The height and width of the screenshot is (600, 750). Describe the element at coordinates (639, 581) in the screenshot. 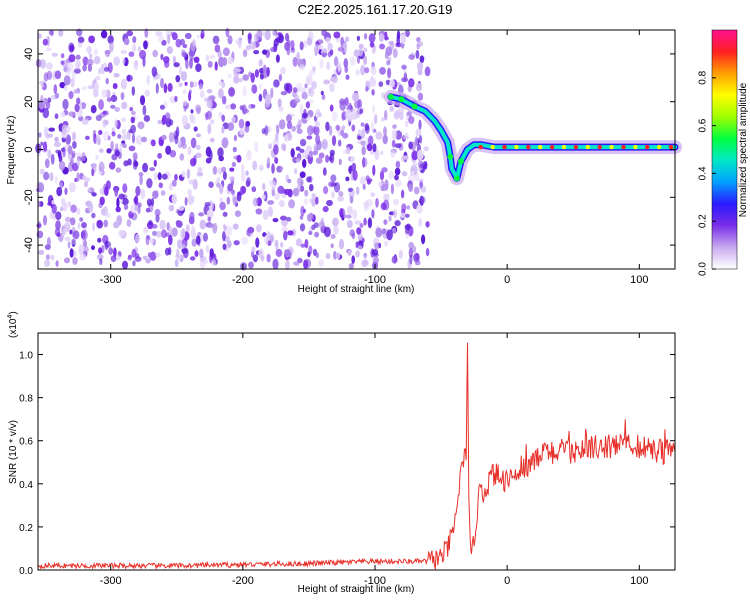

I see `x-tick-label: 100` at that location.